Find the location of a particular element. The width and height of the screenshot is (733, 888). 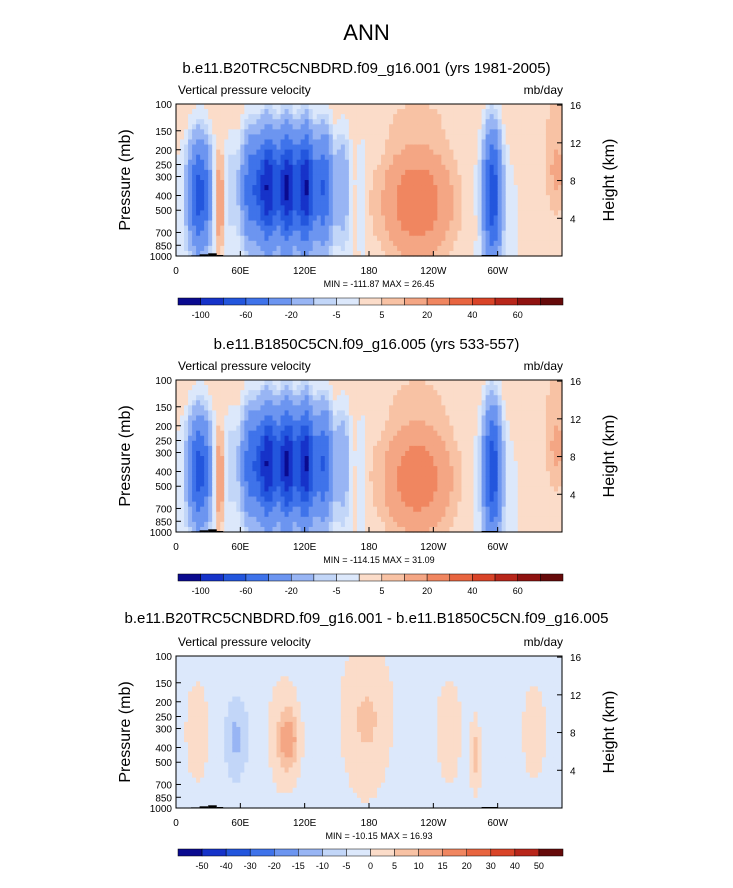

y-tick-label-right: 16 is located at coordinates (576, 106).